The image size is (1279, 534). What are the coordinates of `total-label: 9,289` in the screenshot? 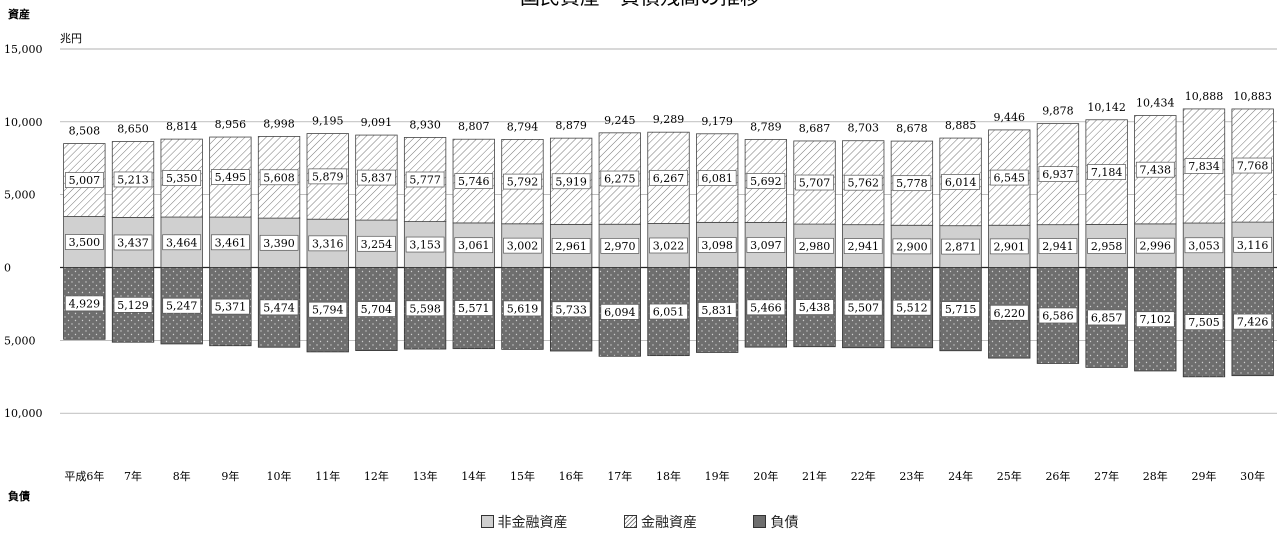 It's located at (669, 119).